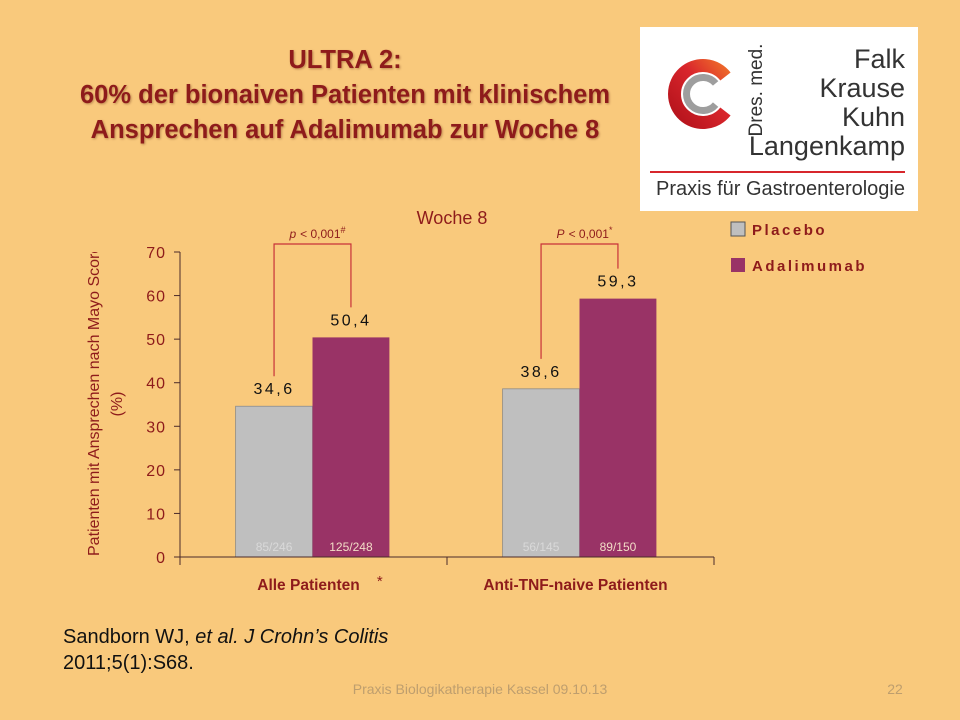  Describe the element at coordinates (161, 558) in the screenshot. I see `y-tick-label: 0` at that location.